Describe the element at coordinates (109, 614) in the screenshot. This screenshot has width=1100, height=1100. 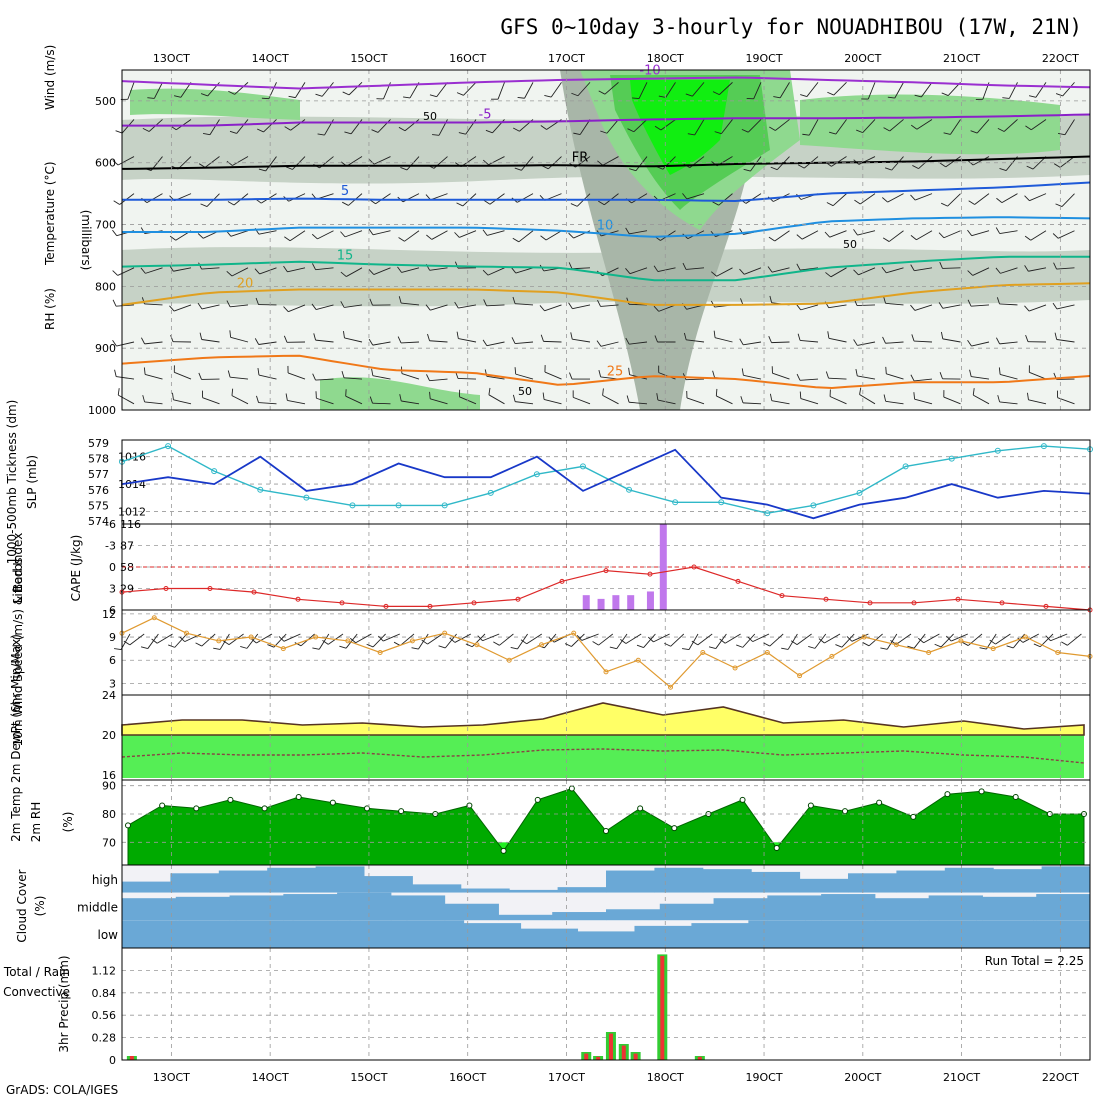
I see `wind-tick-12: 12` at that location.